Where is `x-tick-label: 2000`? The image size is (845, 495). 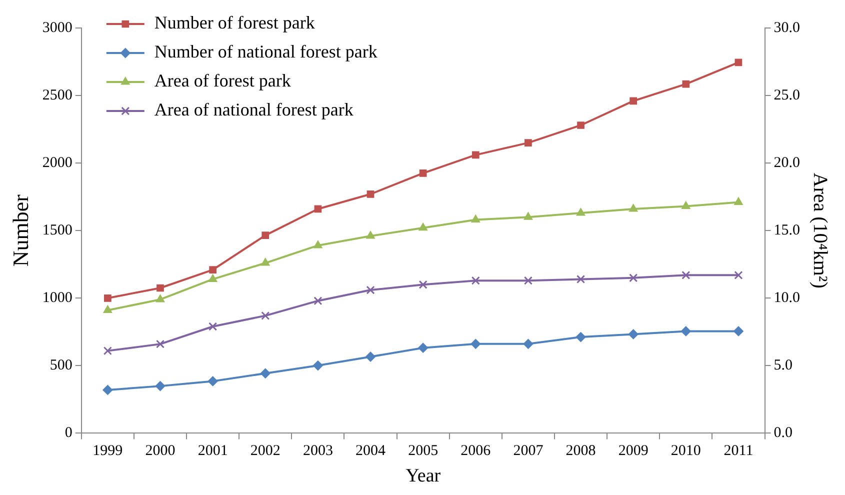 x-tick-label: 2000 is located at coordinates (160, 451).